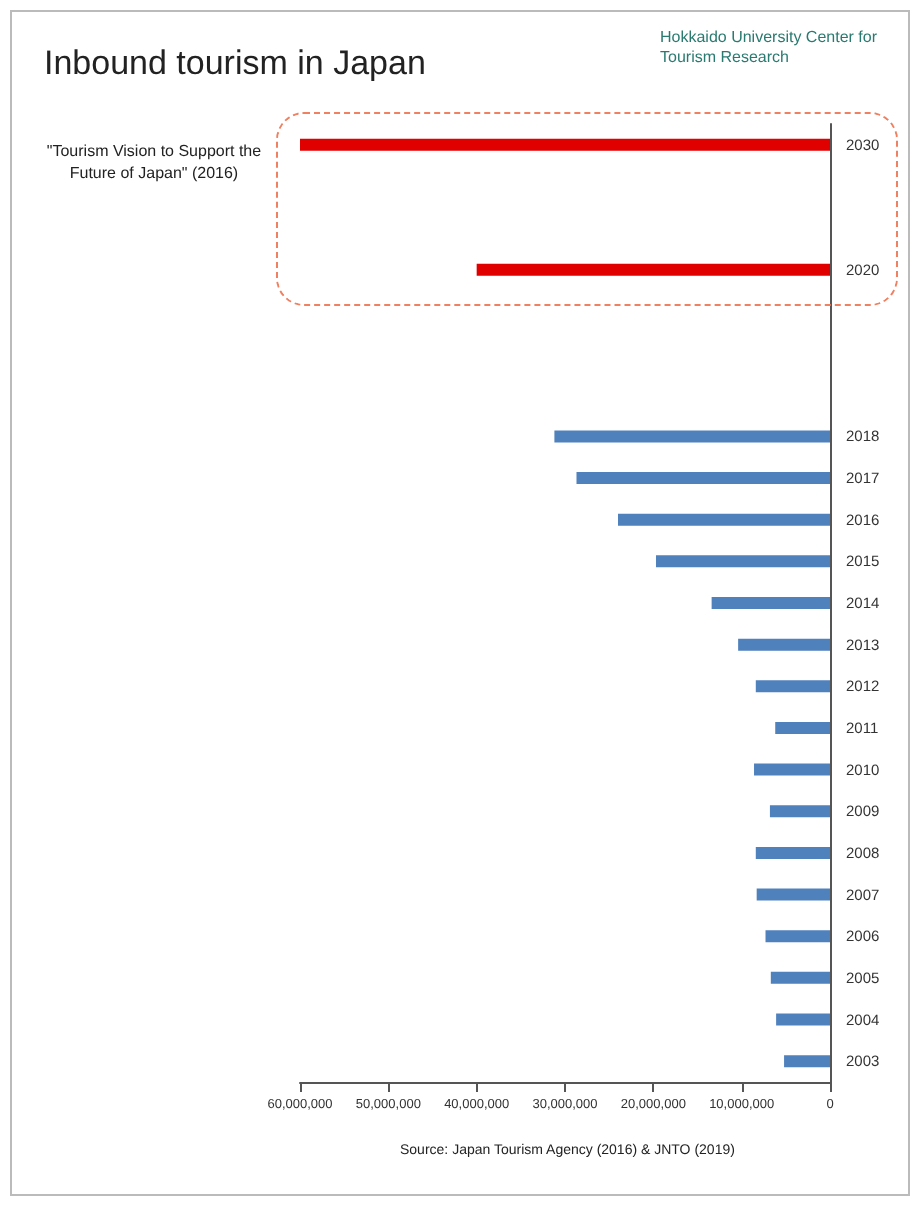 This screenshot has width=920, height=1206. What do you see at coordinates (235, 64) in the screenshot?
I see `chart-title: Inbound tourism in Japan` at bounding box center [235, 64].